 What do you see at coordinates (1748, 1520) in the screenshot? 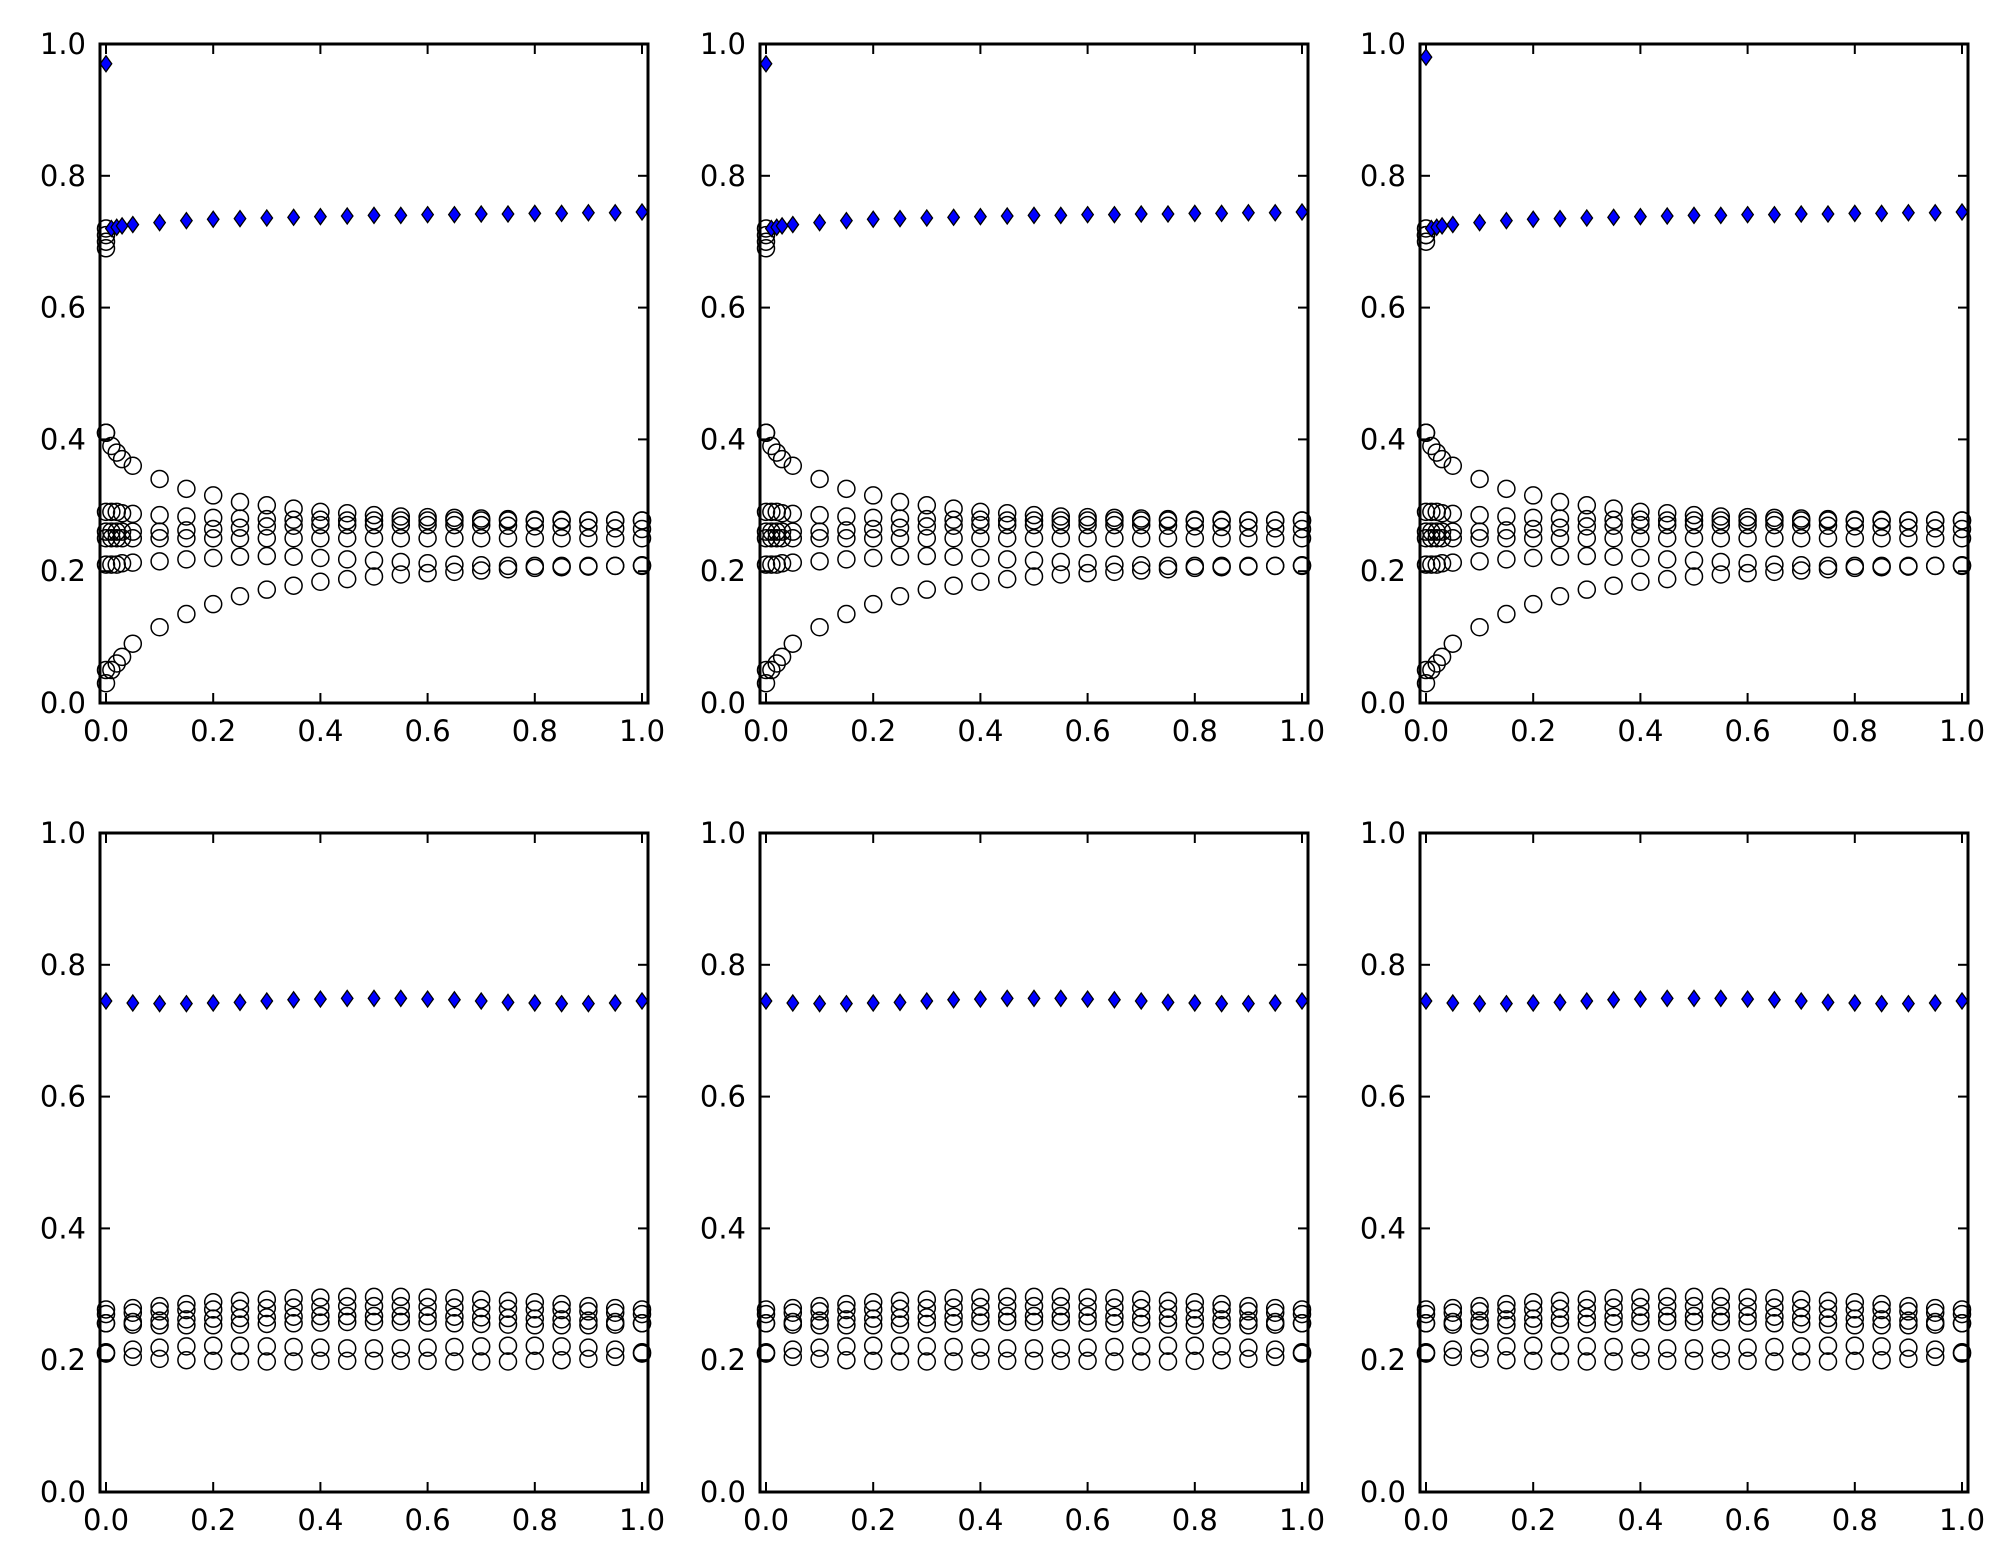
I see `x-tick-label: 0.6` at bounding box center [1748, 1520].